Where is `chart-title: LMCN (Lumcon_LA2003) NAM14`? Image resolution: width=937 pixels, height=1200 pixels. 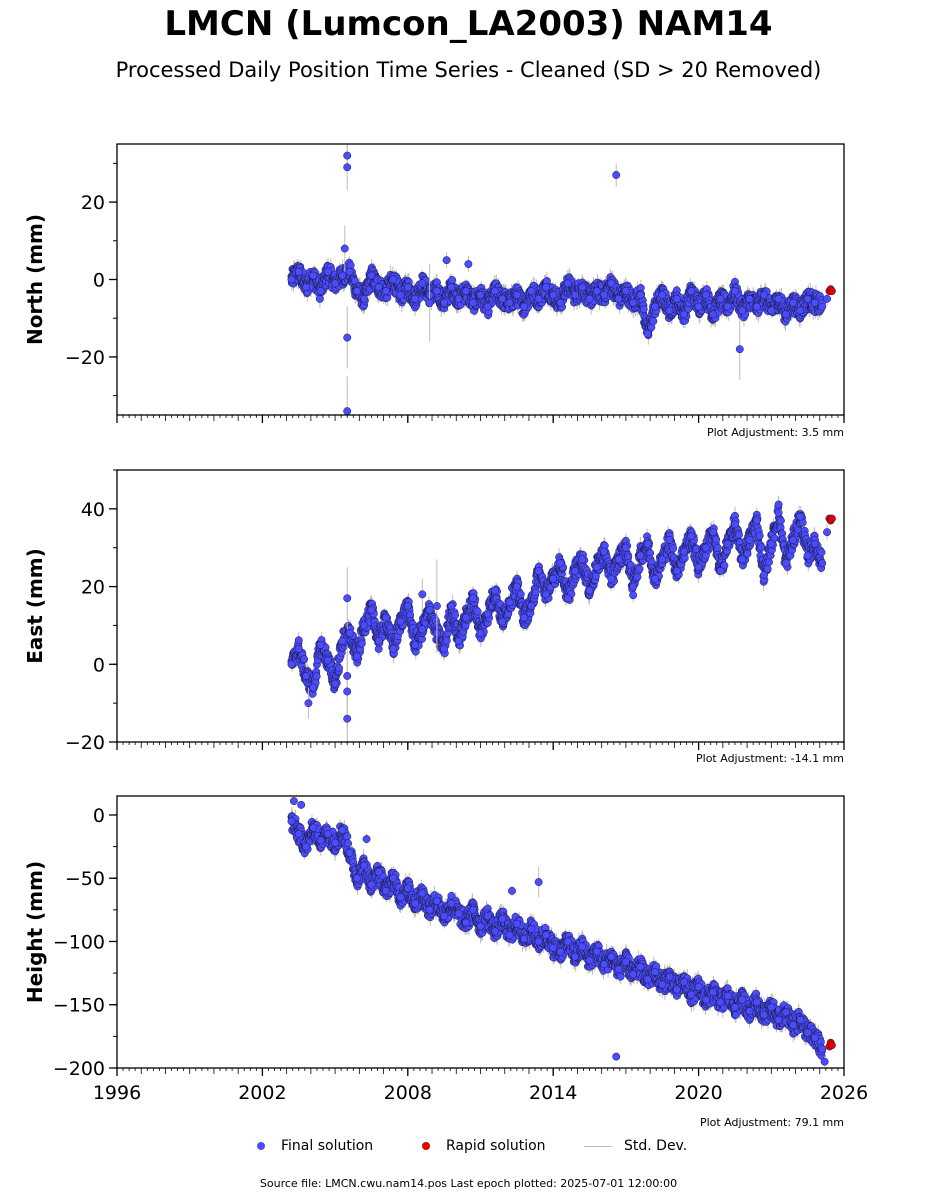
chart-title: LMCN (Lumcon_LA2003) NAM14 is located at coordinates (468, 24).